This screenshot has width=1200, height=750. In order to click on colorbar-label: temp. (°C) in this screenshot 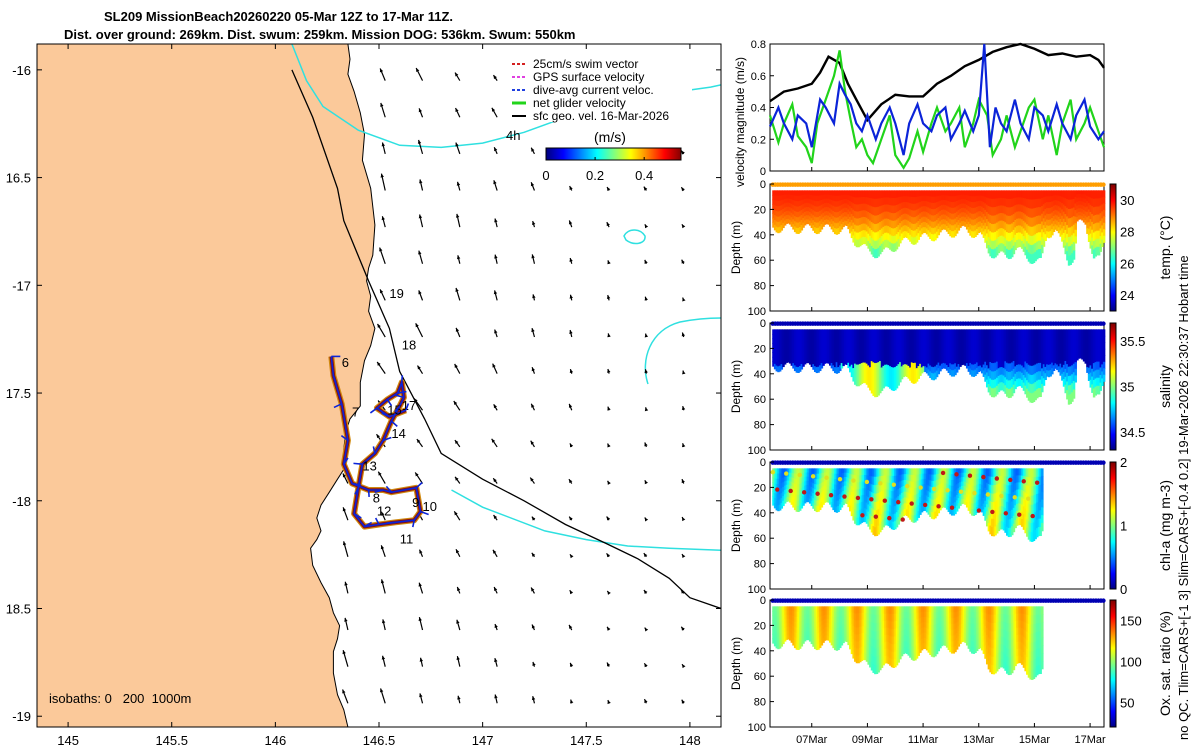, I will do `click(1165, 248)`.